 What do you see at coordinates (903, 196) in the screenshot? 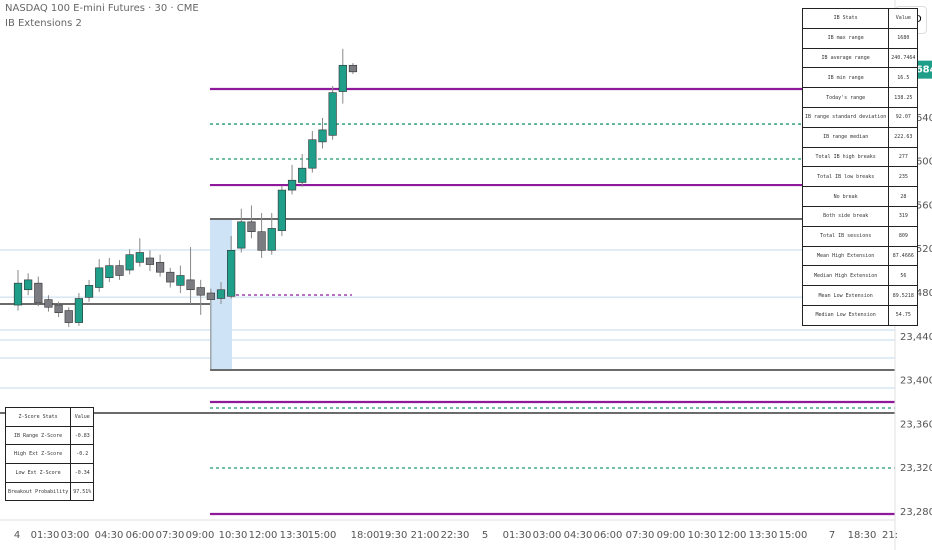
I see `table-cell: 28` at bounding box center [903, 196].